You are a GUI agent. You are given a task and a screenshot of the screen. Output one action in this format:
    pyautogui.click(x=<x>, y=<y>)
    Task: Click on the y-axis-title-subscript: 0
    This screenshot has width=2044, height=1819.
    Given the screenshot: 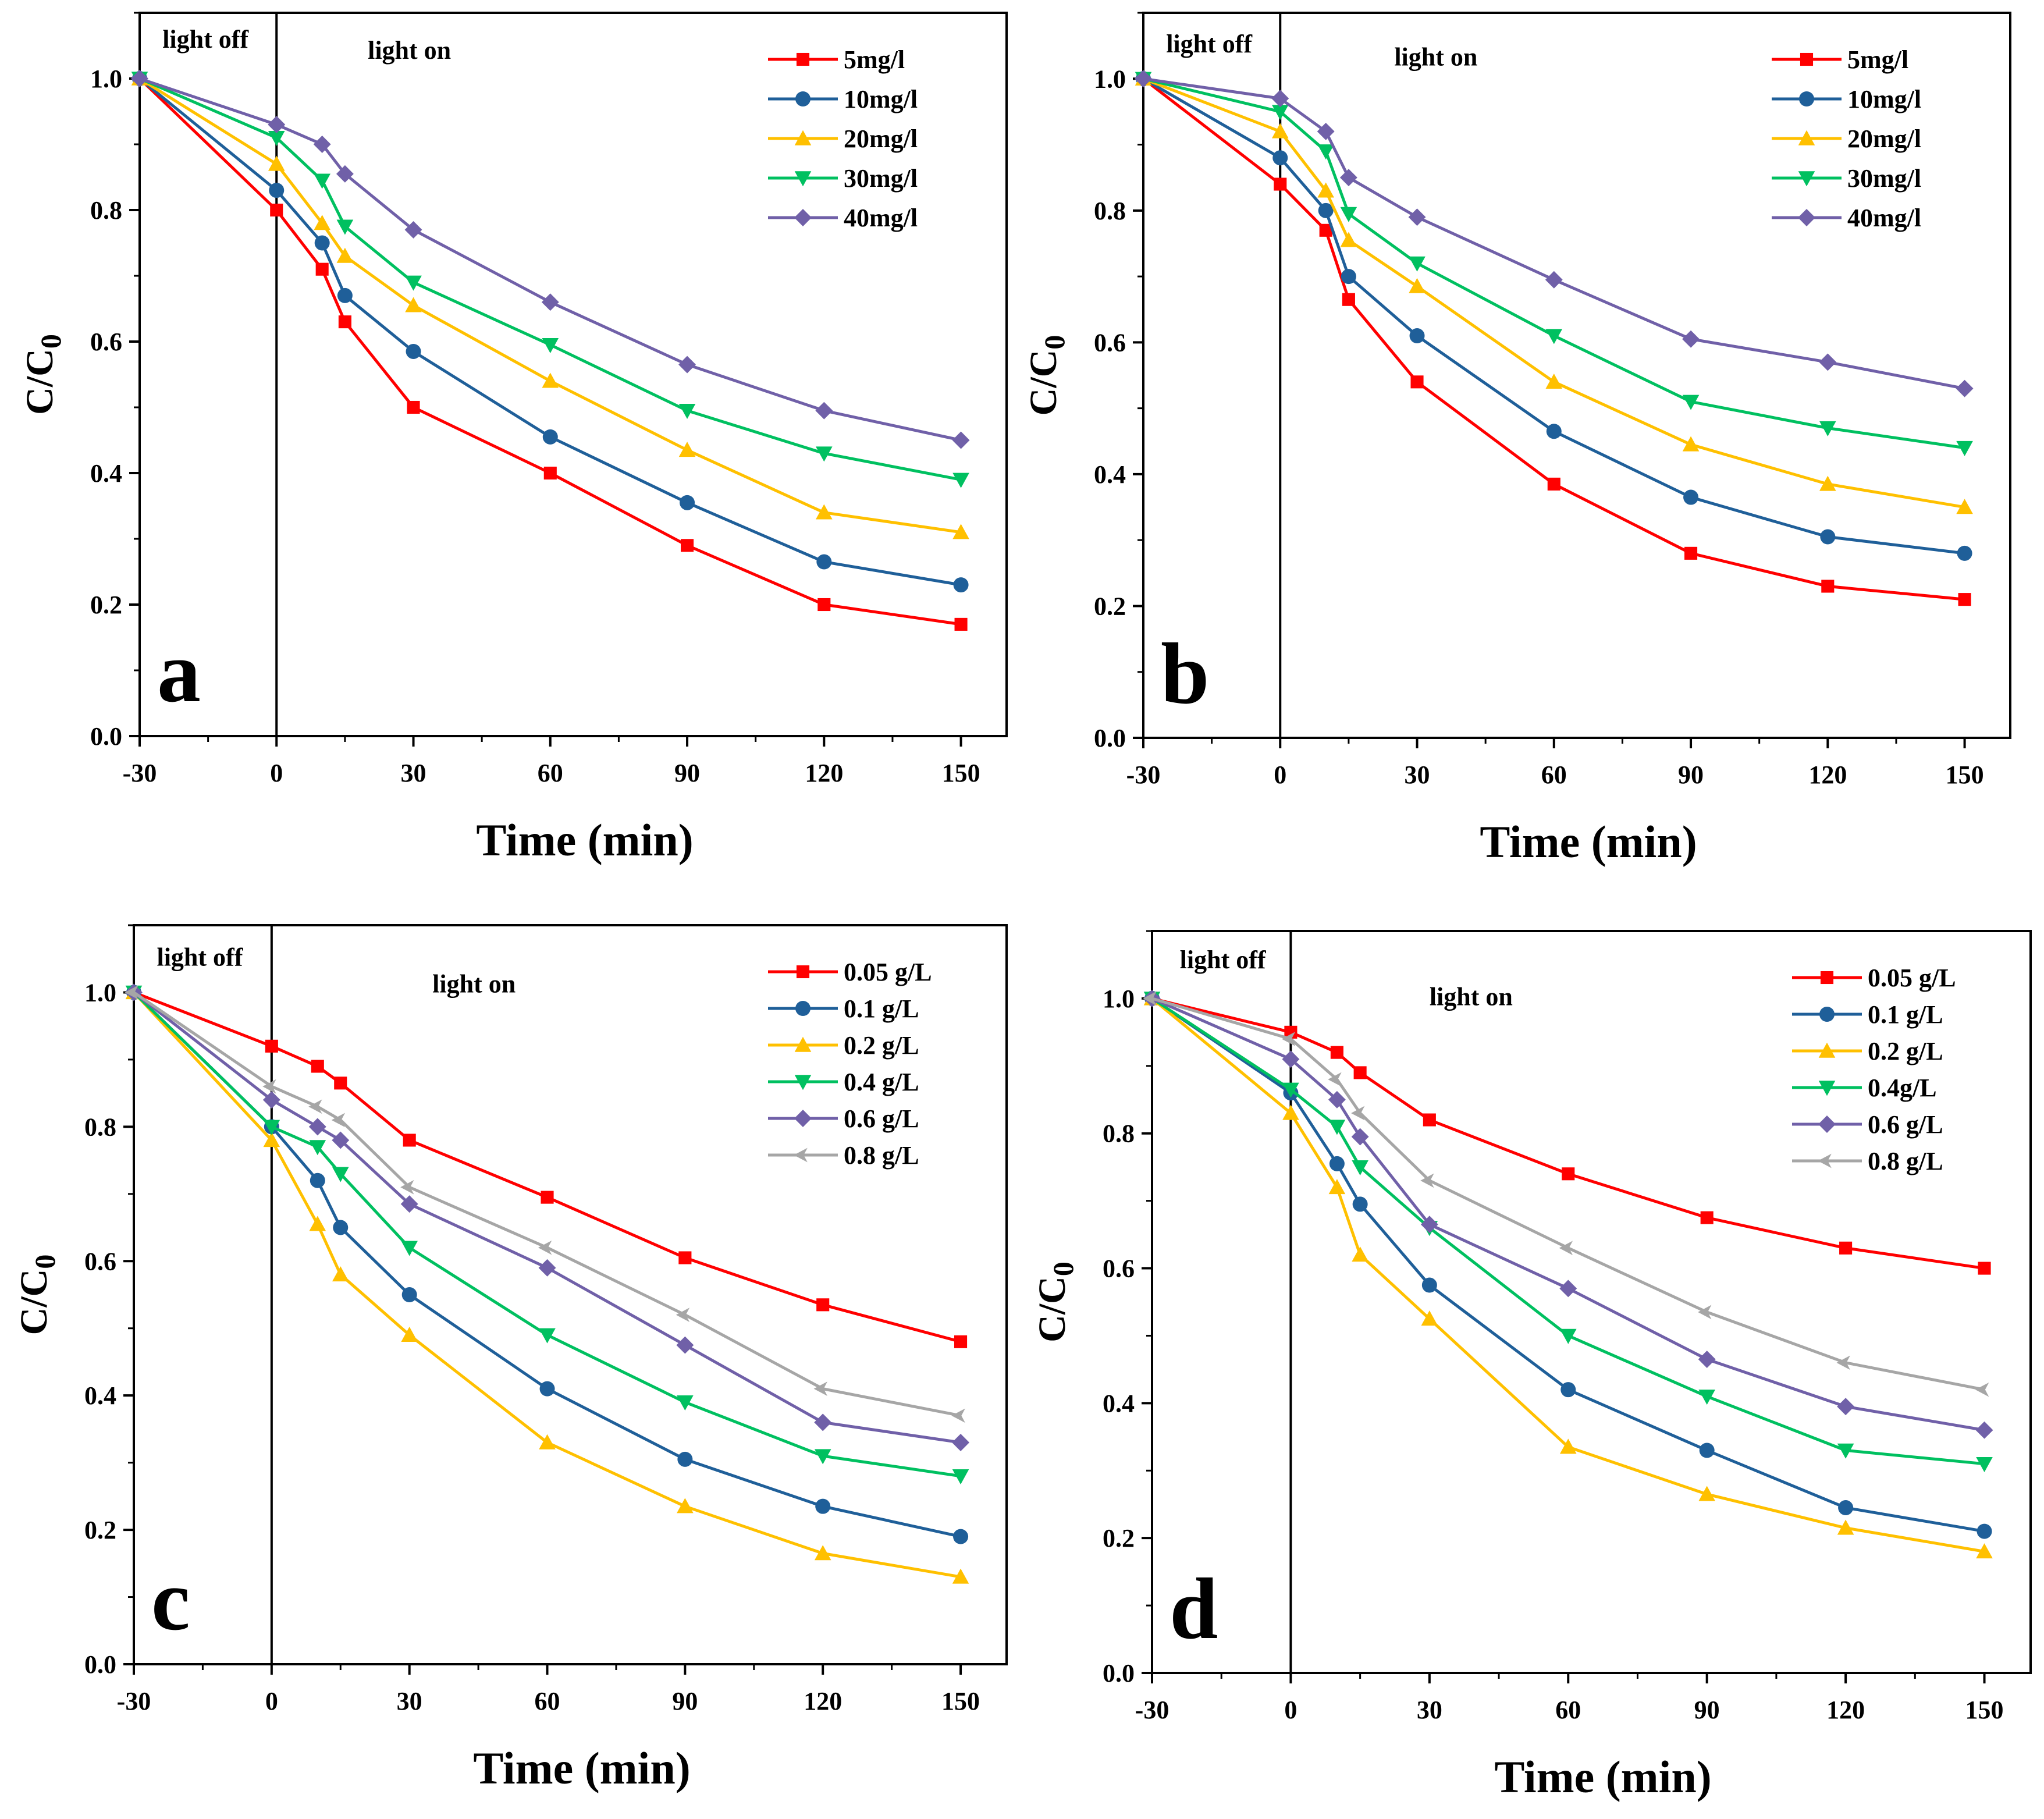 What is the action you would take?
    pyautogui.click(x=1063, y=1269)
    